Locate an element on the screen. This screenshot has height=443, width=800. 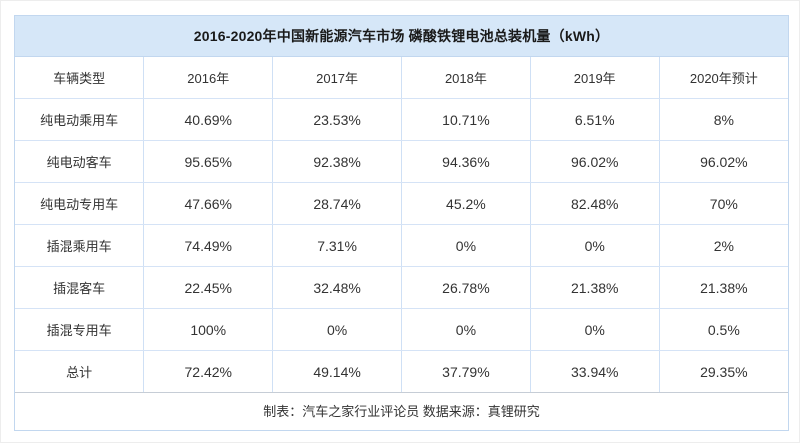
table-row-phev-special: 插混专用车 100% 0% 0% 0% 0.5% is located at coordinates (401, 329).